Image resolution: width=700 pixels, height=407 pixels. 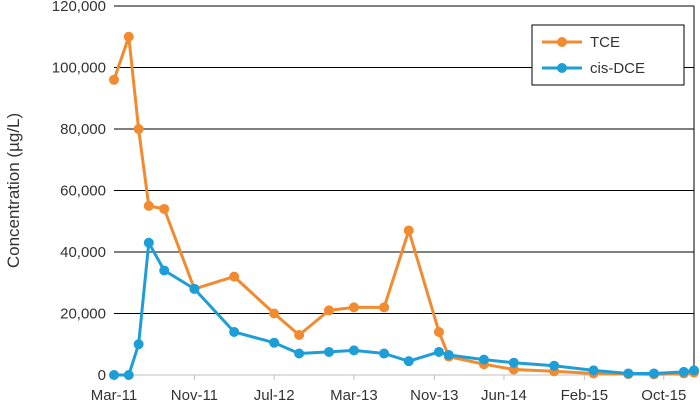 I want to click on x-tick-label: Nov-11, so click(x=194, y=395).